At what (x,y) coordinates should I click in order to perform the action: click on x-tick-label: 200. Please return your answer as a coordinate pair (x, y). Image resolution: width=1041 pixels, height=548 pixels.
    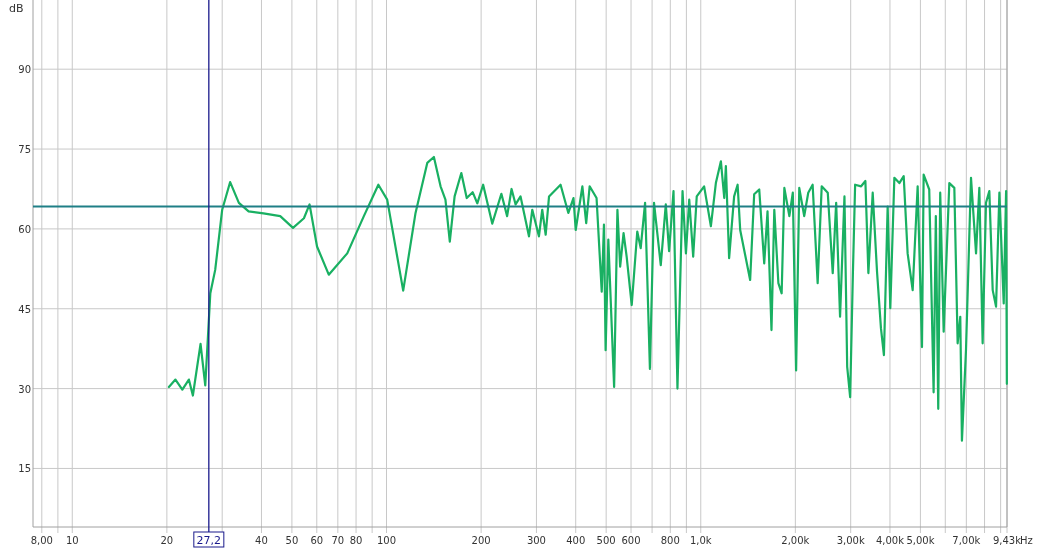
    Looking at the image, I should click on (481, 540).